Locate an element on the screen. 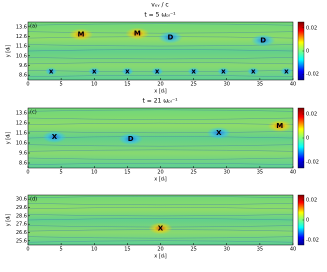 Image resolution: width=327 pixels, height=272 pixels. y-tick-label: 29.6 is located at coordinates (21, 208).